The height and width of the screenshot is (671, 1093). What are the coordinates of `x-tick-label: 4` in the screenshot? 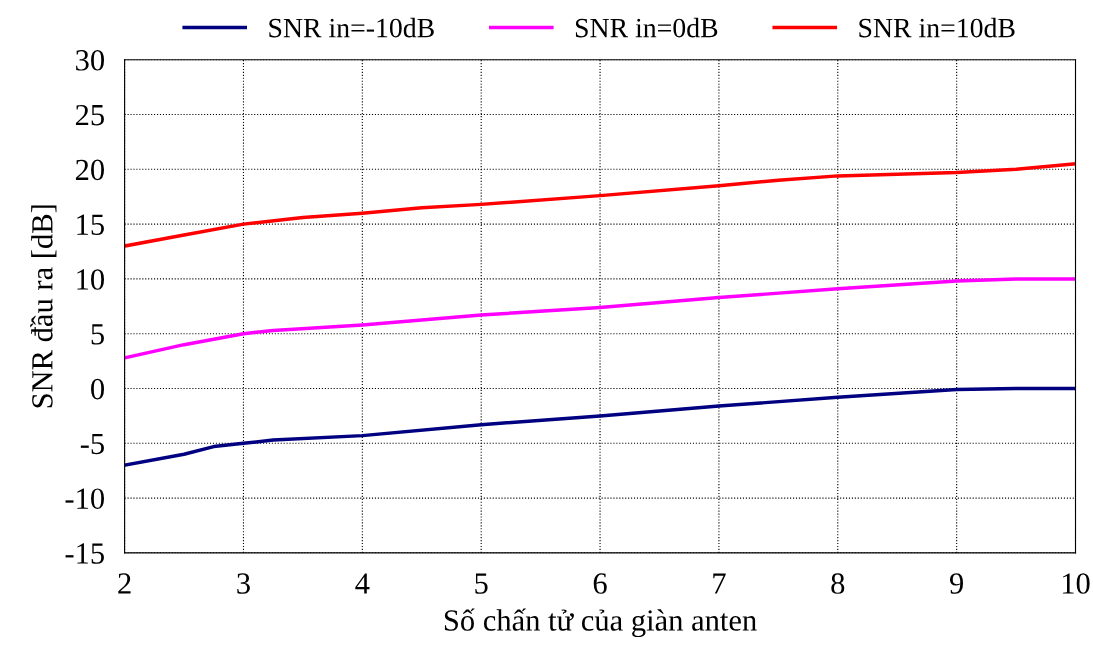 It's located at (362, 583).